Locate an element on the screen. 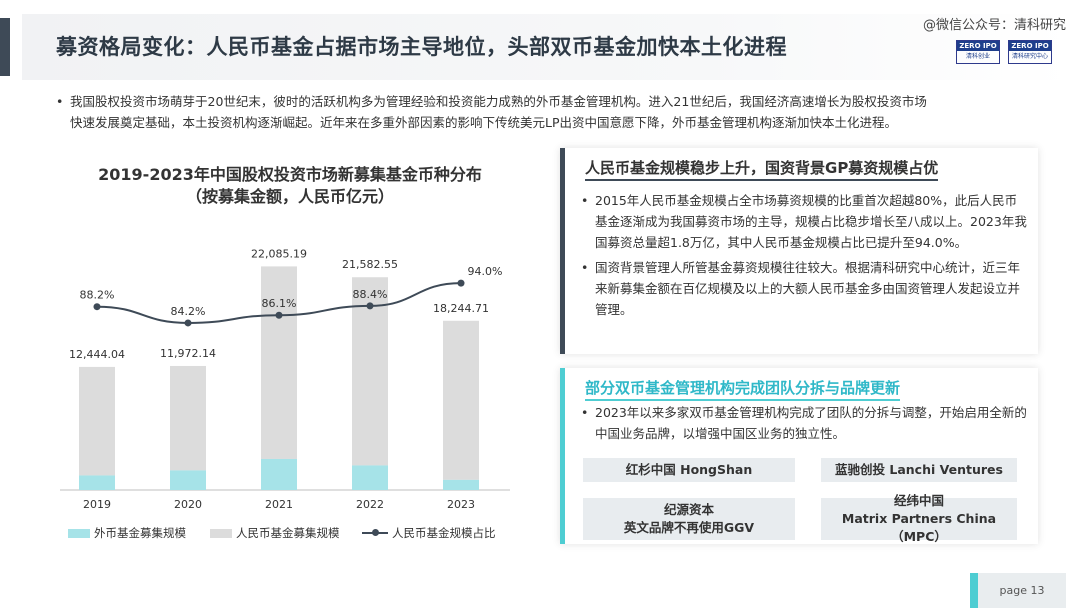  legend-item-ratio: 人民币基金规模占比 is located at coordinates (429, 533).